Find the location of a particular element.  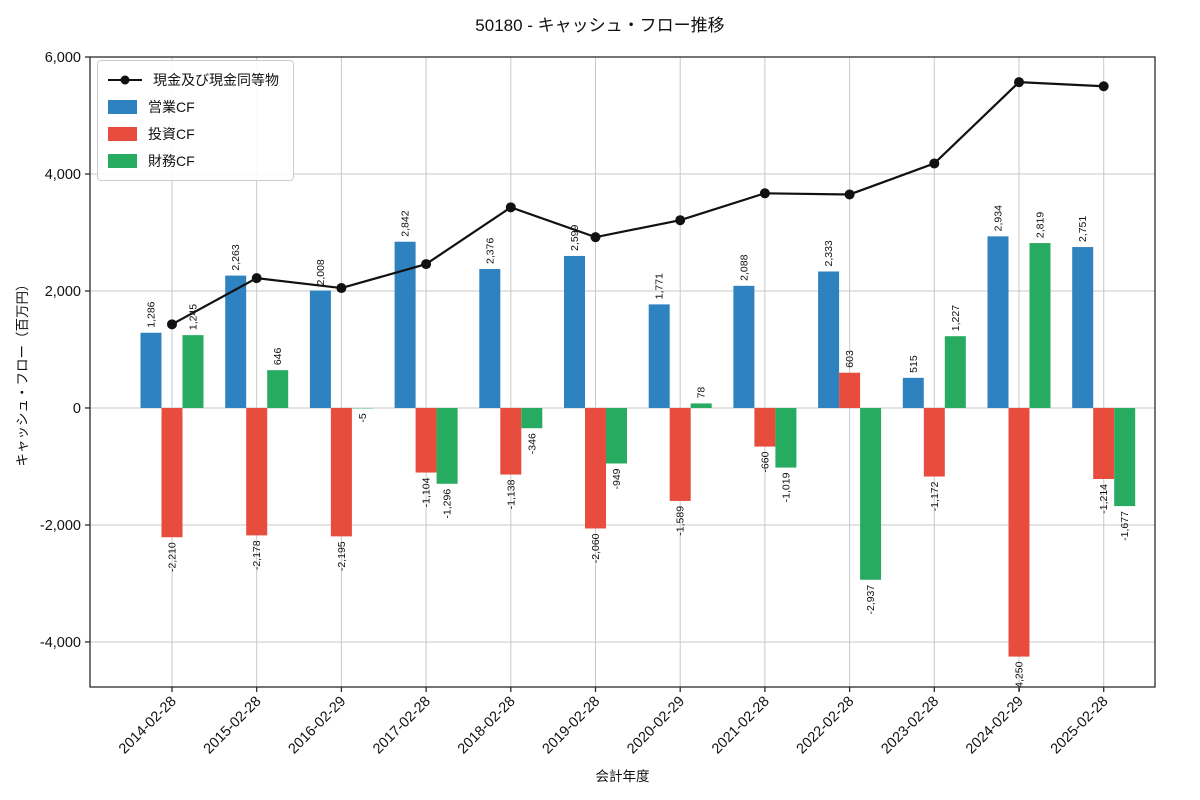

bar-label-financing-cf-10: 2,819 is located at coordinates (1041, 225).